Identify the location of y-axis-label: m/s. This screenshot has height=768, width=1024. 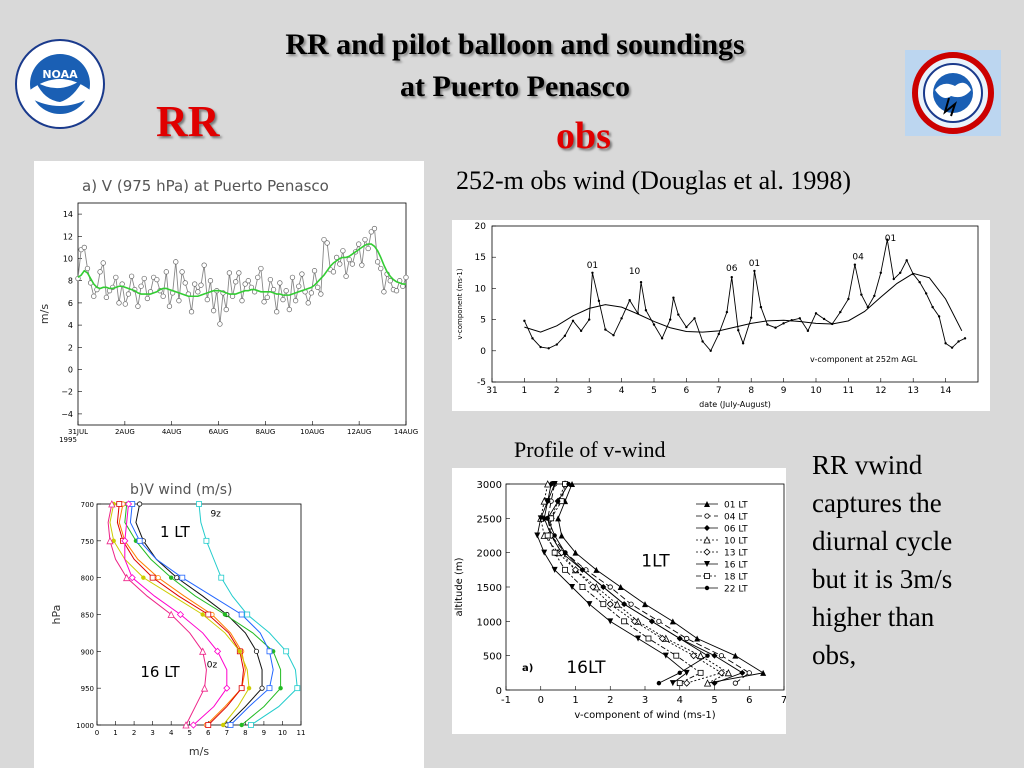
(44, 314).